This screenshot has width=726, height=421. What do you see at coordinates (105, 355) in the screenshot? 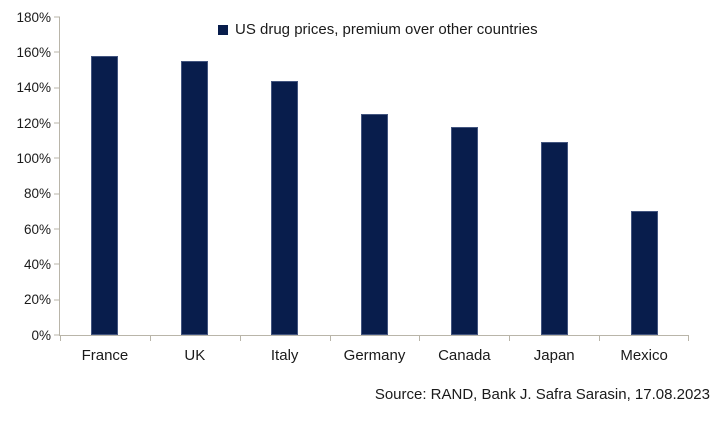
I see `x-axis-label-france: France` at bounding box center [105, 355].